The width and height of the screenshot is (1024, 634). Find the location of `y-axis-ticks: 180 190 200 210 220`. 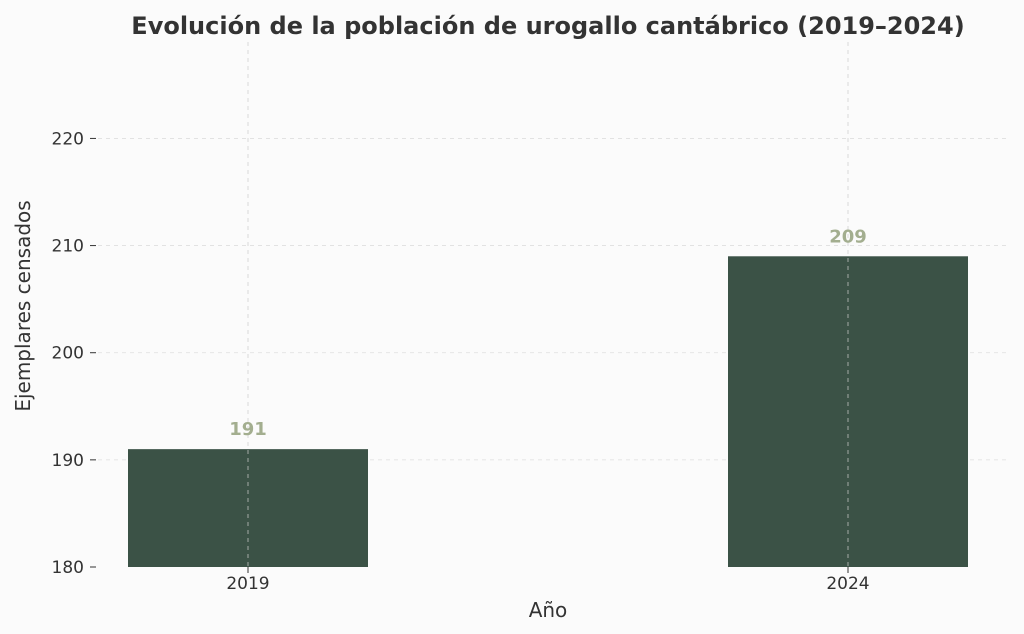

y-axis-ticks: 180 190 200 210 220 is located at coordinates (74, 353).